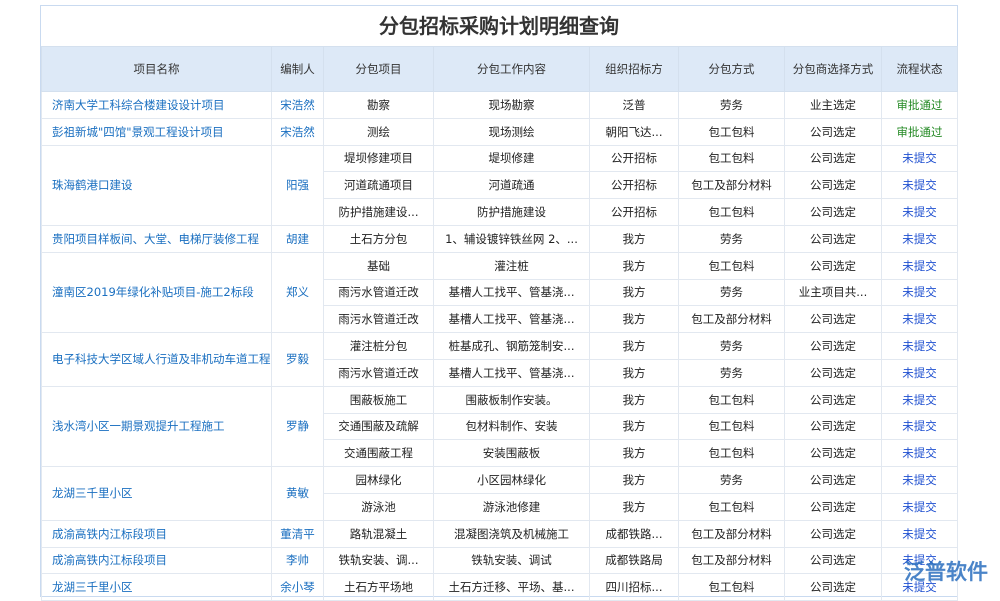  I want to click on column-header: 编制人, so click(297, 69).